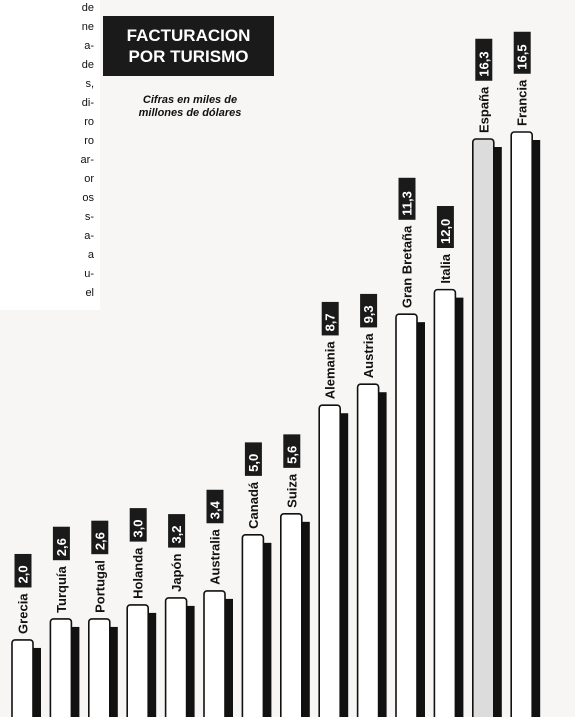  I want to click on bar-label-group: Gran Bretaña 11,3, so click(407, 242).